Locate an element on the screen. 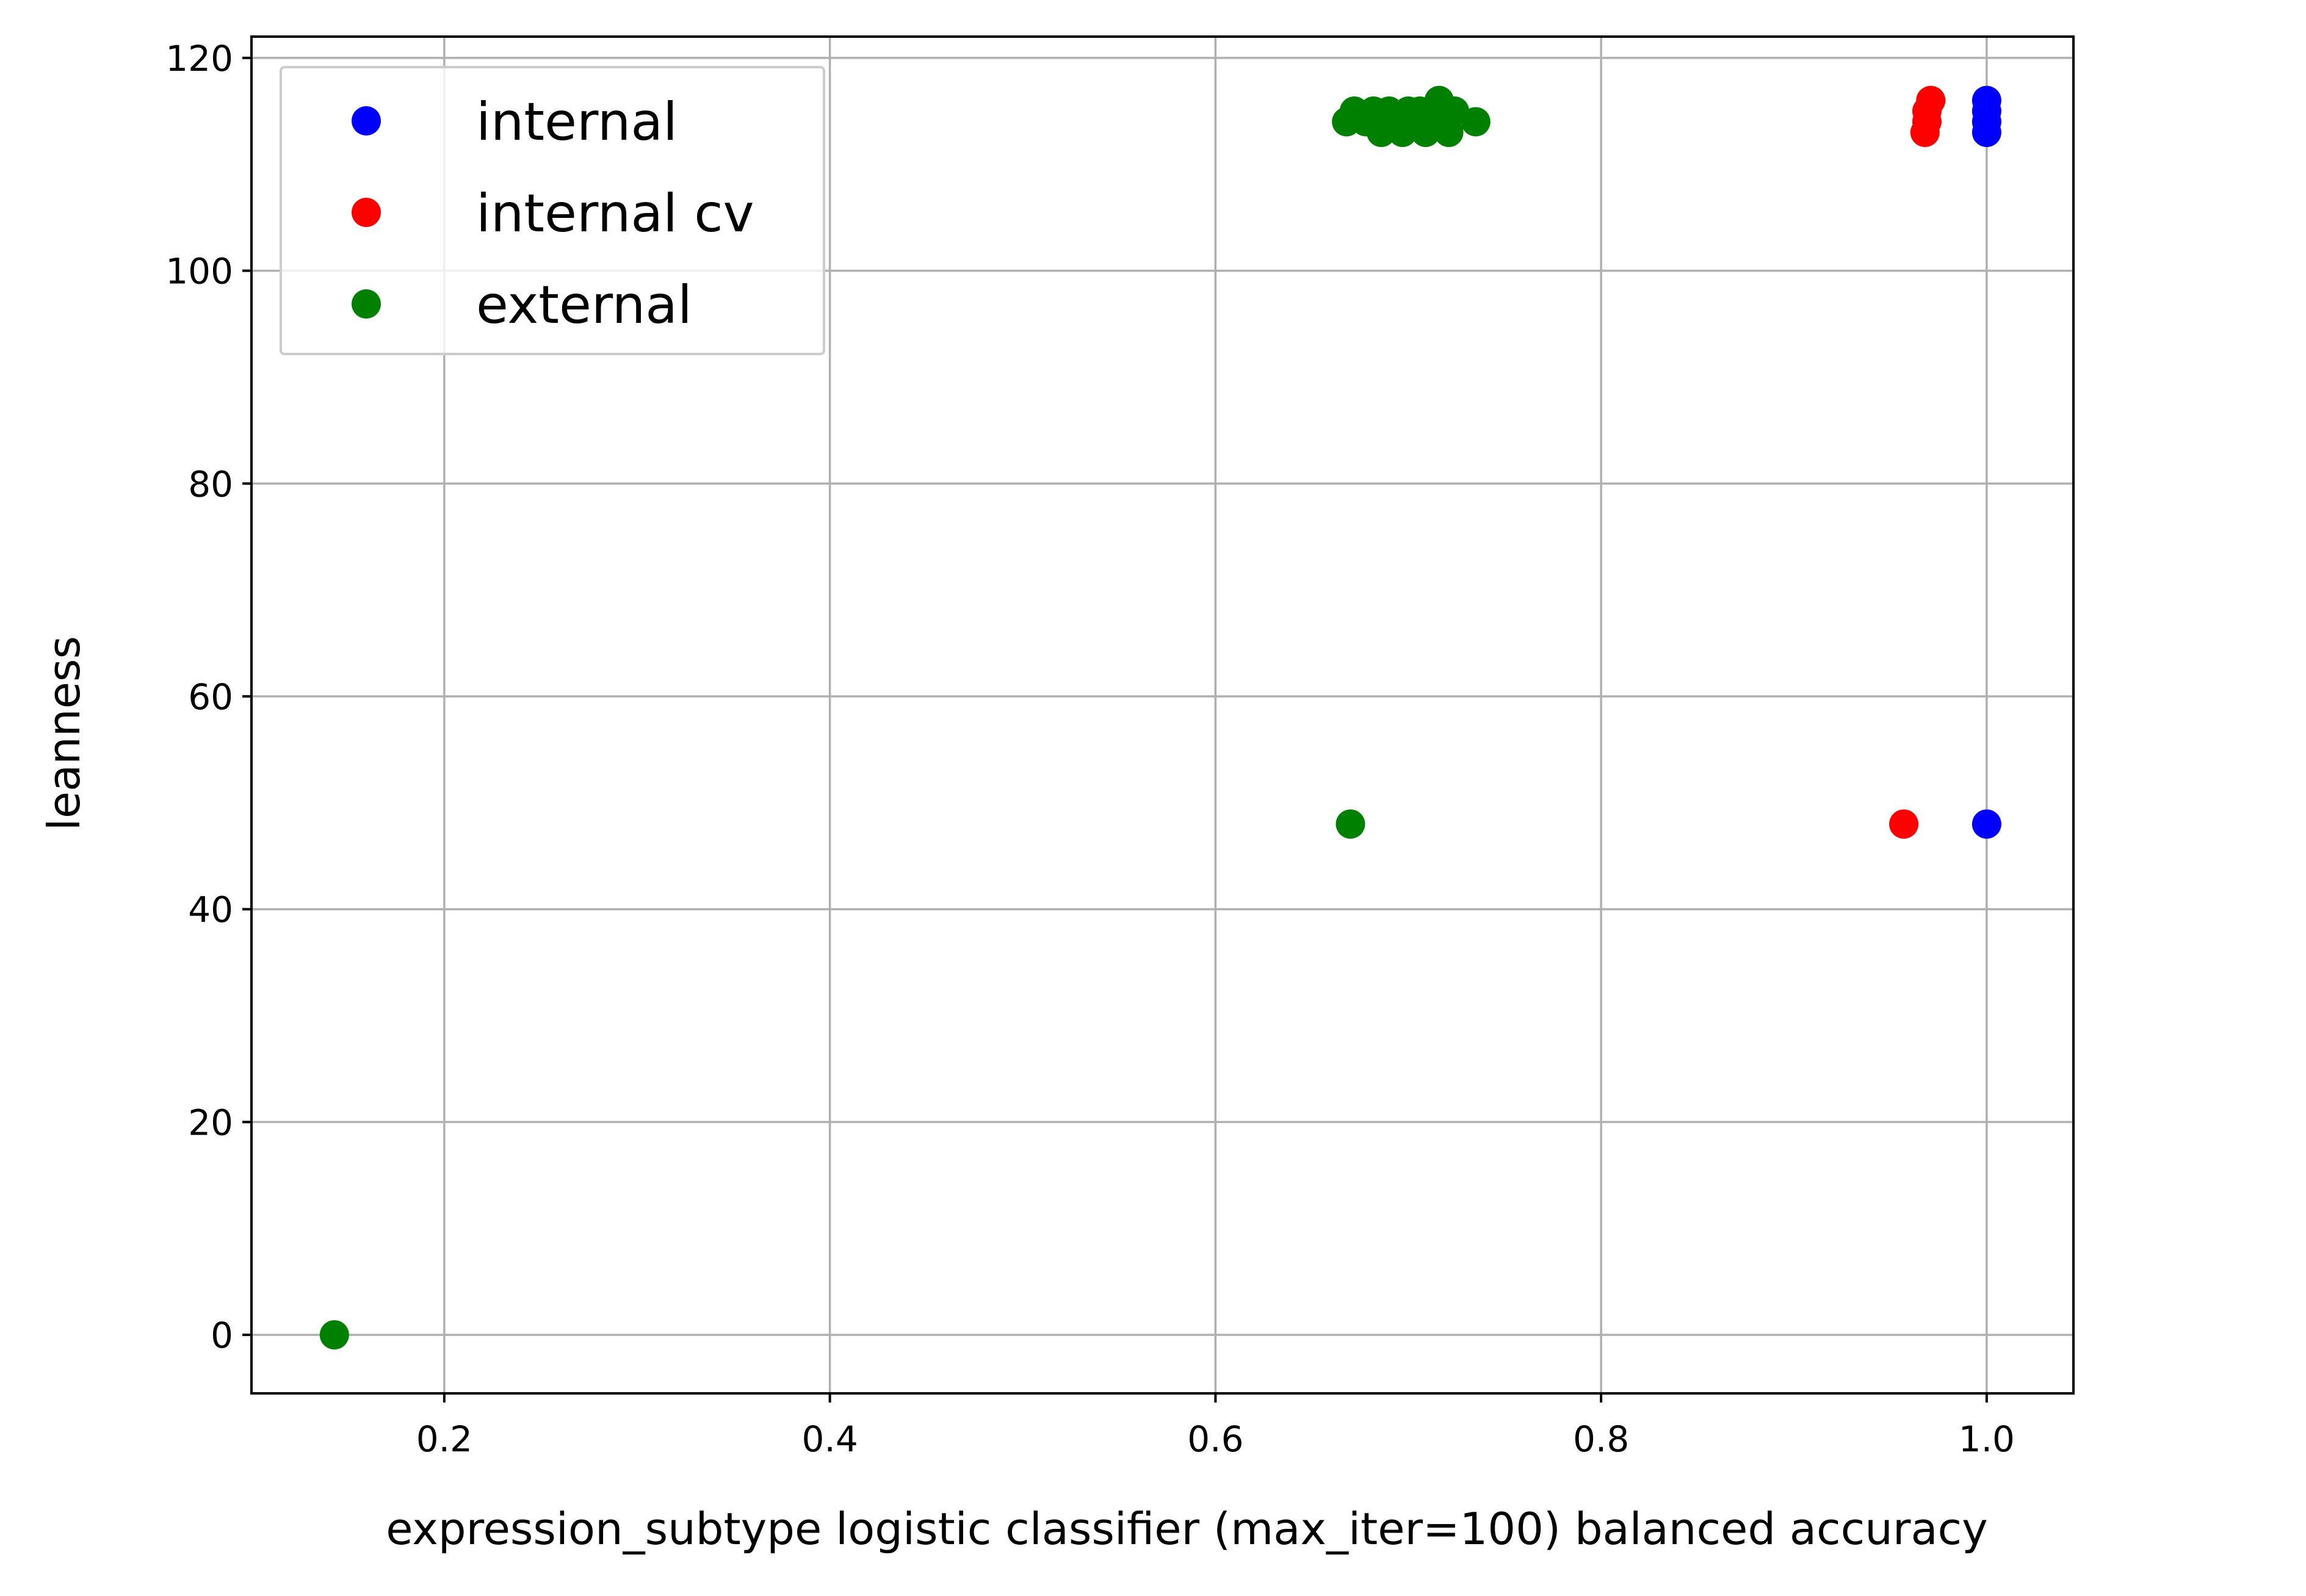  legend-label: internal cv is located at coordinates (615, 213).